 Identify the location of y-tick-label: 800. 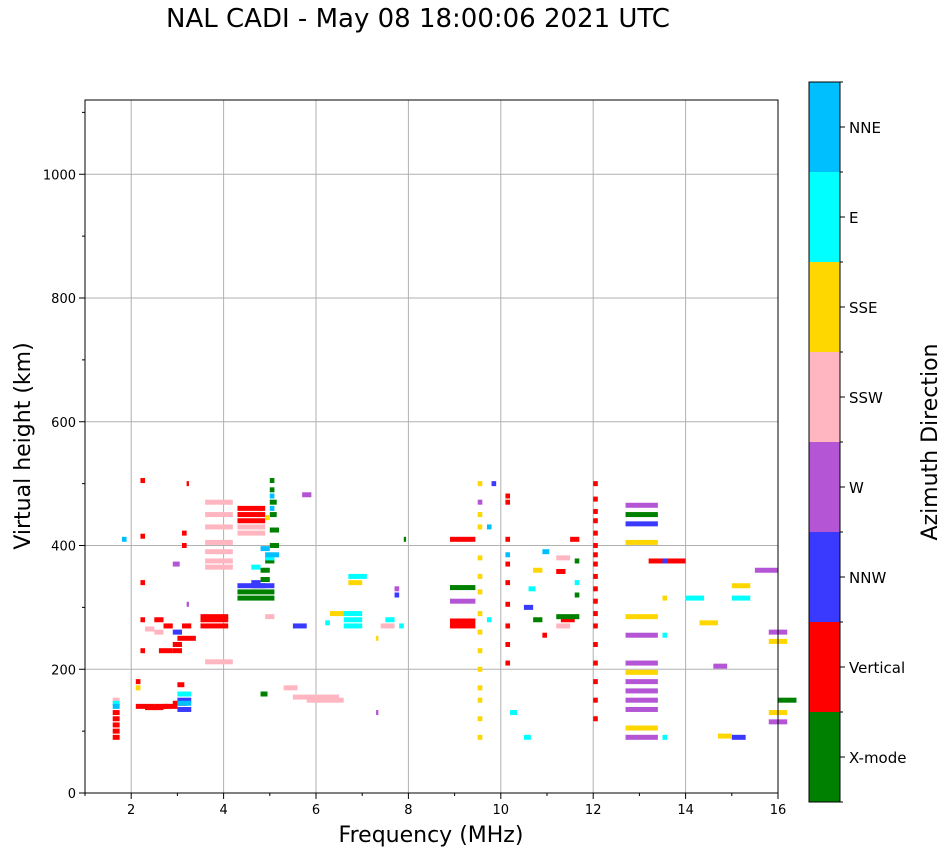
(63, 299).